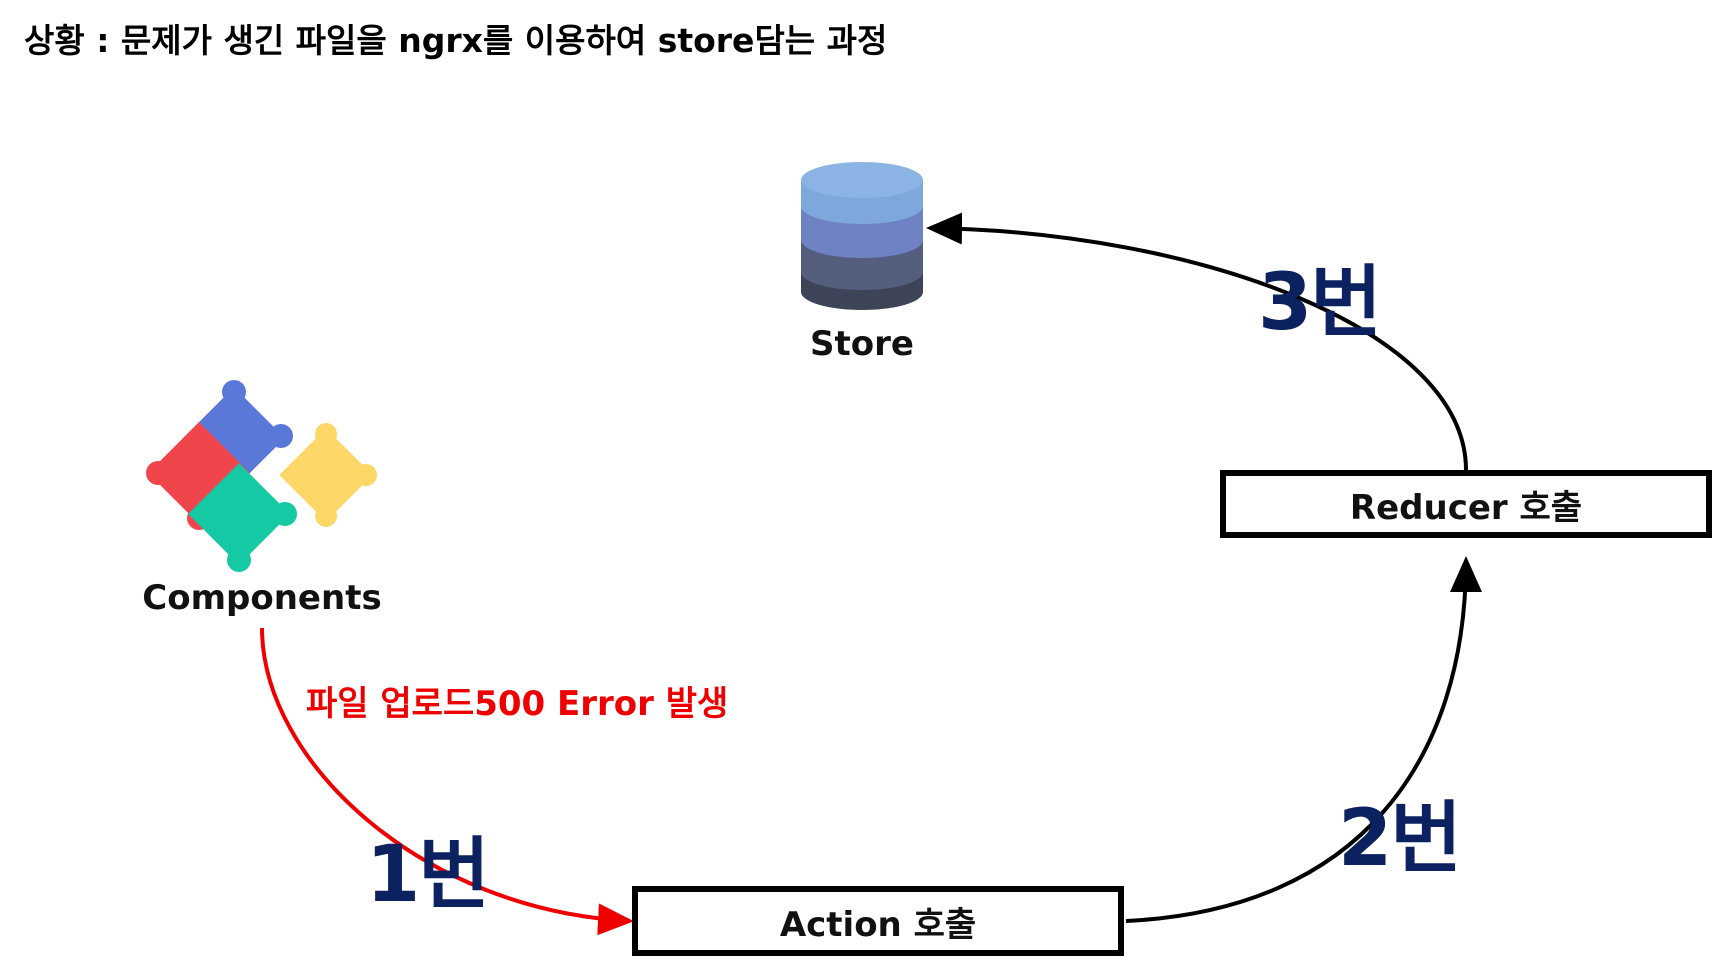 The height and width of the screenshot is (966, 1712). Describe the element at coordinates (261, 476) in the screenshot. I see `puzzle-icon` at that location.